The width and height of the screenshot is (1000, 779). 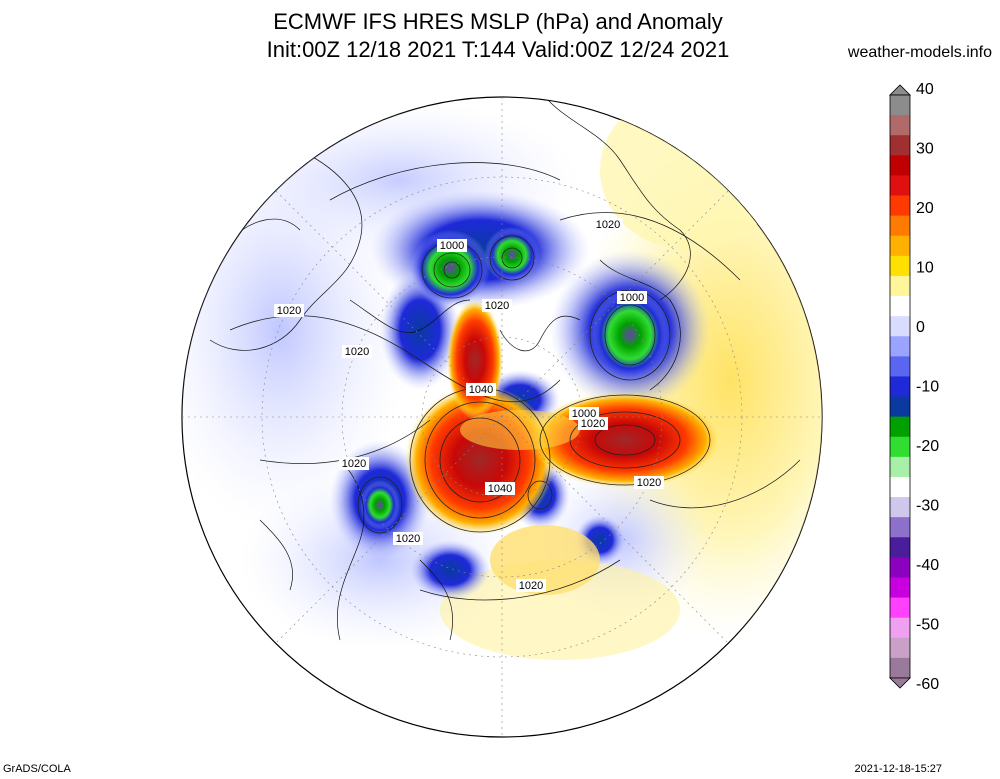 I want to click on chart-title: ECMWF IFS HRES MSLP (hPa) and Anomaly, so click(x=498, y=21).